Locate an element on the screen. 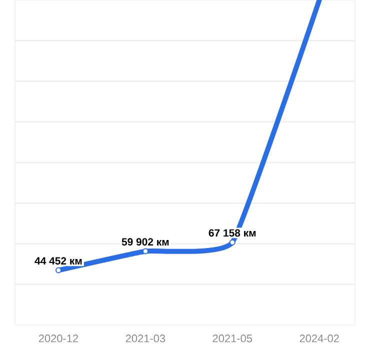  x-tick-label: 2020-12 is located at coordinates (58, 338).